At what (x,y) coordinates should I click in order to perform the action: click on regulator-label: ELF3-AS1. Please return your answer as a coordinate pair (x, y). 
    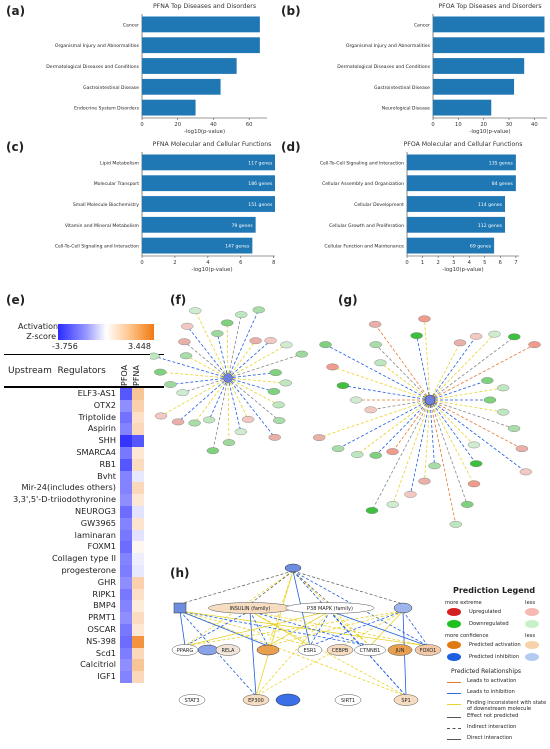
    Looking at the image, I should click on (96, 393).